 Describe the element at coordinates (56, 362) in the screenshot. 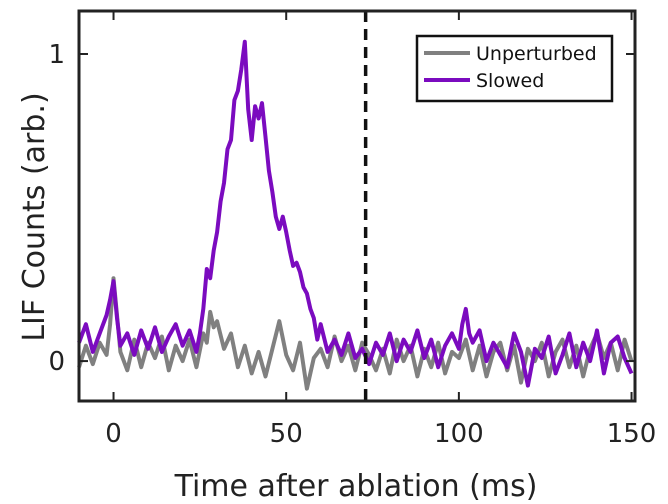

I see `y-tick-label: 0` at that location.